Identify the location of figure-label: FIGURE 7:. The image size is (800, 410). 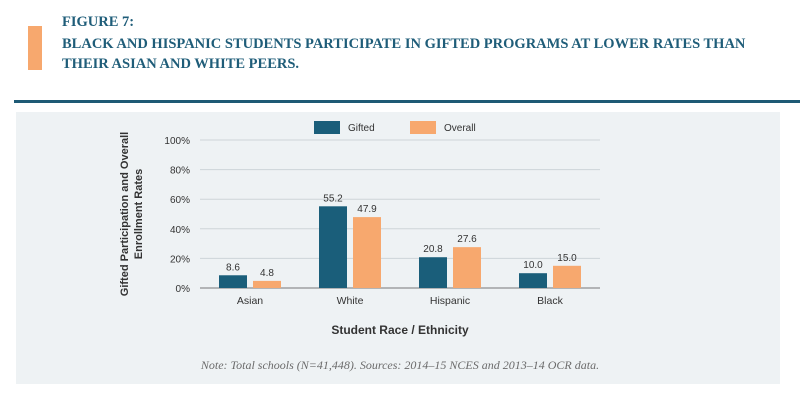
(98, 22).